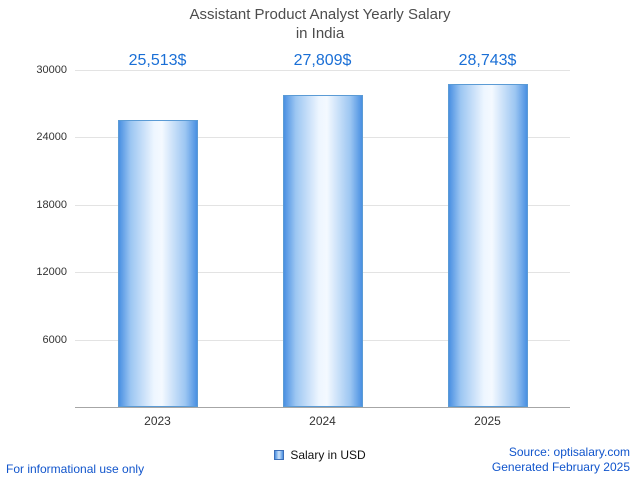 The image size is (640, 480). I want to click on bar-2025, so click(487, 245).